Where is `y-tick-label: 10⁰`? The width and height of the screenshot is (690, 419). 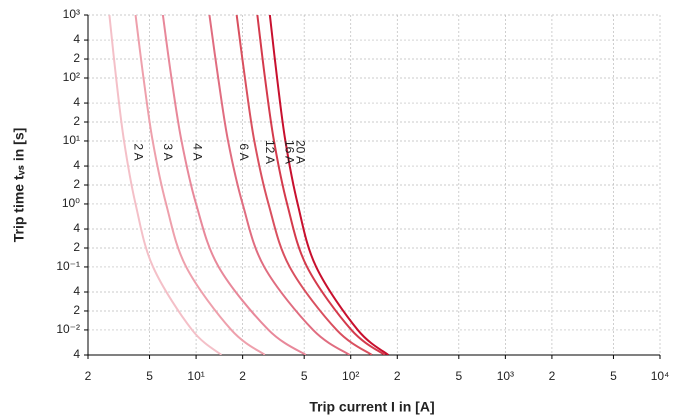 y-tick-label: 10⁰ is located at coordinates (71, 203).